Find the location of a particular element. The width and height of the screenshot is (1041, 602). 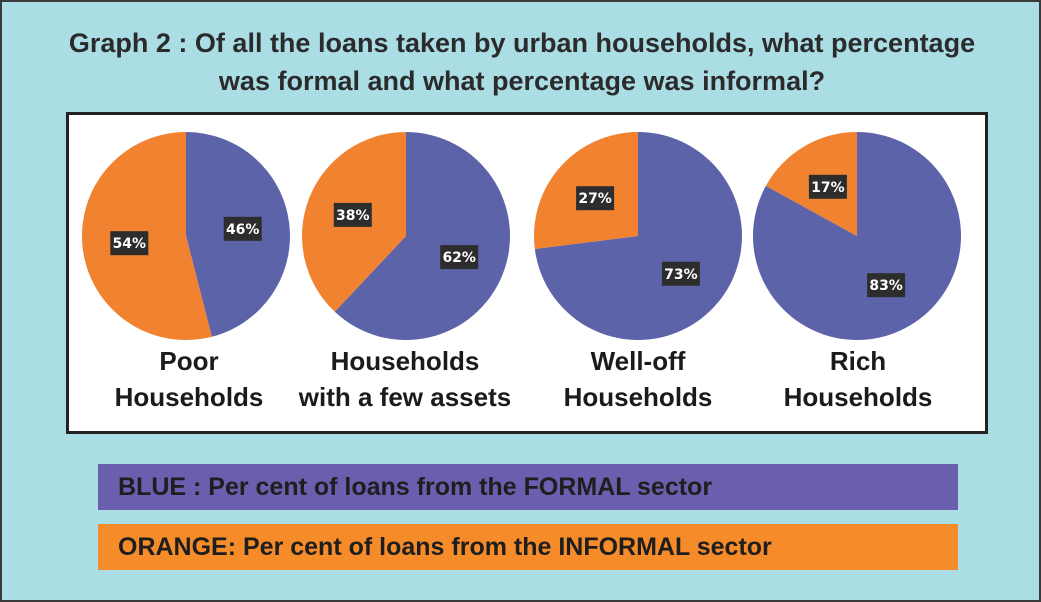

pie-slice-formal-few-assets is located at coordinates (422, 236).